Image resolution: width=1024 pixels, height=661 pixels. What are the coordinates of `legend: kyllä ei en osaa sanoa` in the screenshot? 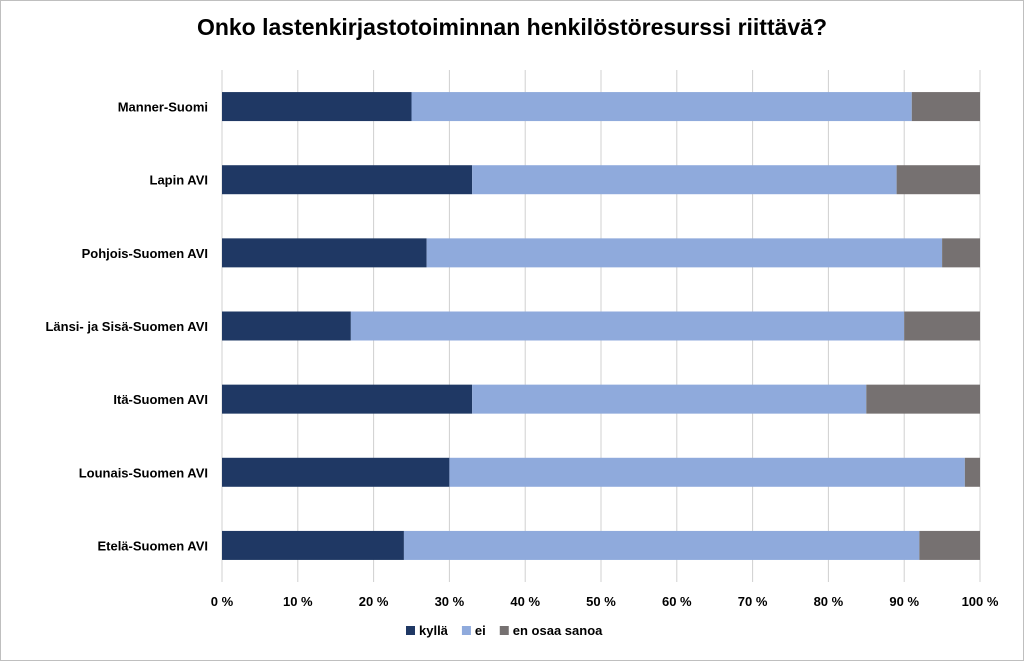 It's located at (504, 630).